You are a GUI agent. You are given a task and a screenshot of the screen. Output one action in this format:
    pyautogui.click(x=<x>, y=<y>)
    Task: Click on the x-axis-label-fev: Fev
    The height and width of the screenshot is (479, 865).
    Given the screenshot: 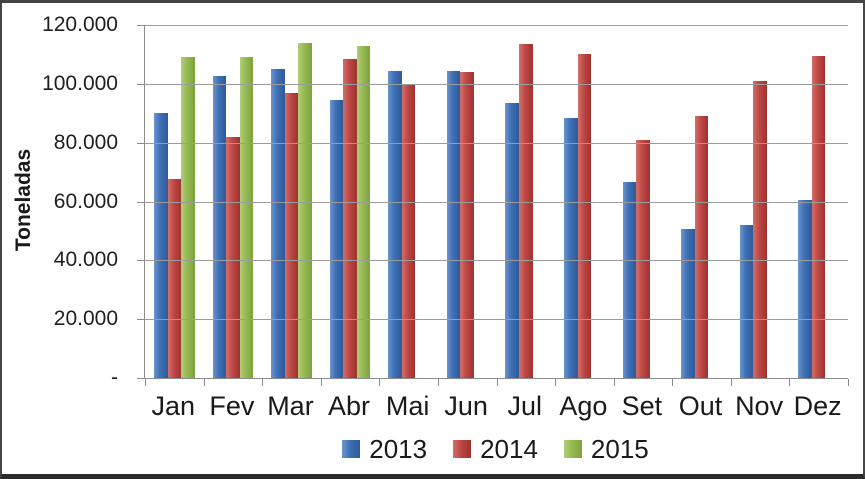 What is the action you would take?
    pyautogui.click(x=232, y=406)
    